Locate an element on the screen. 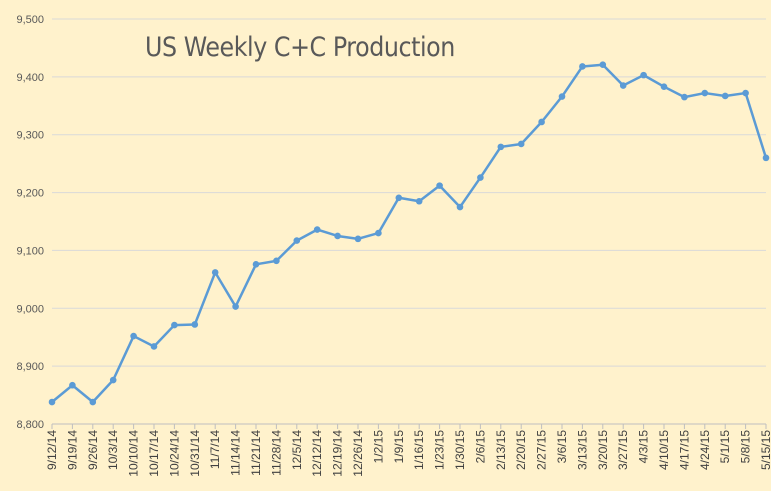 This screenshot has width=771, height=491. x-tick-label: 11/21/14 is located at coordinates (256, 453).